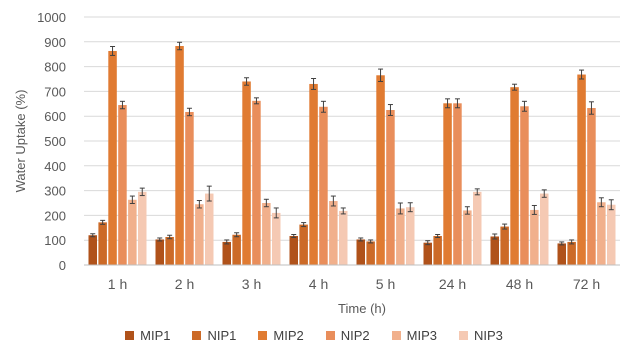 The width and height of the screenshot is (628, 352). I want to click on x-tick-label: 3 h, so click(251, 284).